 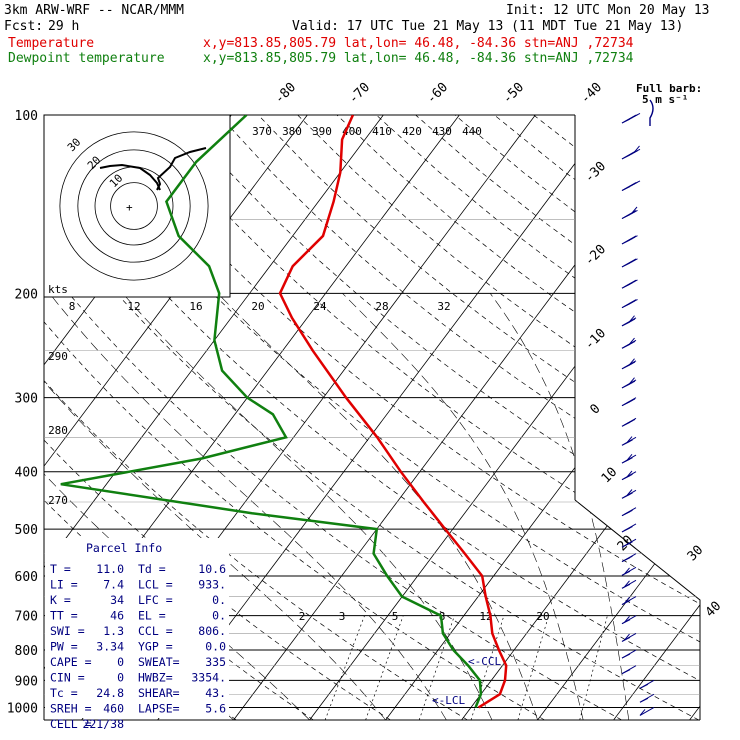 What do you see at coordinates (212, 631) in the screenshot?
I see `parcel-row-value2: 806.` at bounding box center [212, 631].